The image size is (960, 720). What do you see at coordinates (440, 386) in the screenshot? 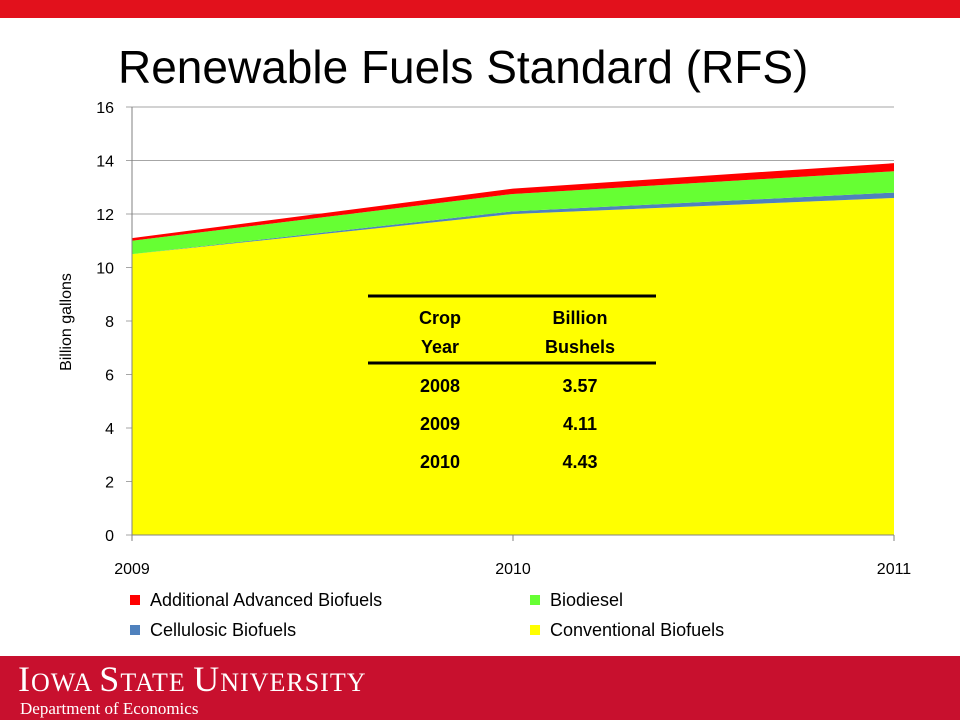
I see `table-cell: 2008` at bounding box center [440, 386].